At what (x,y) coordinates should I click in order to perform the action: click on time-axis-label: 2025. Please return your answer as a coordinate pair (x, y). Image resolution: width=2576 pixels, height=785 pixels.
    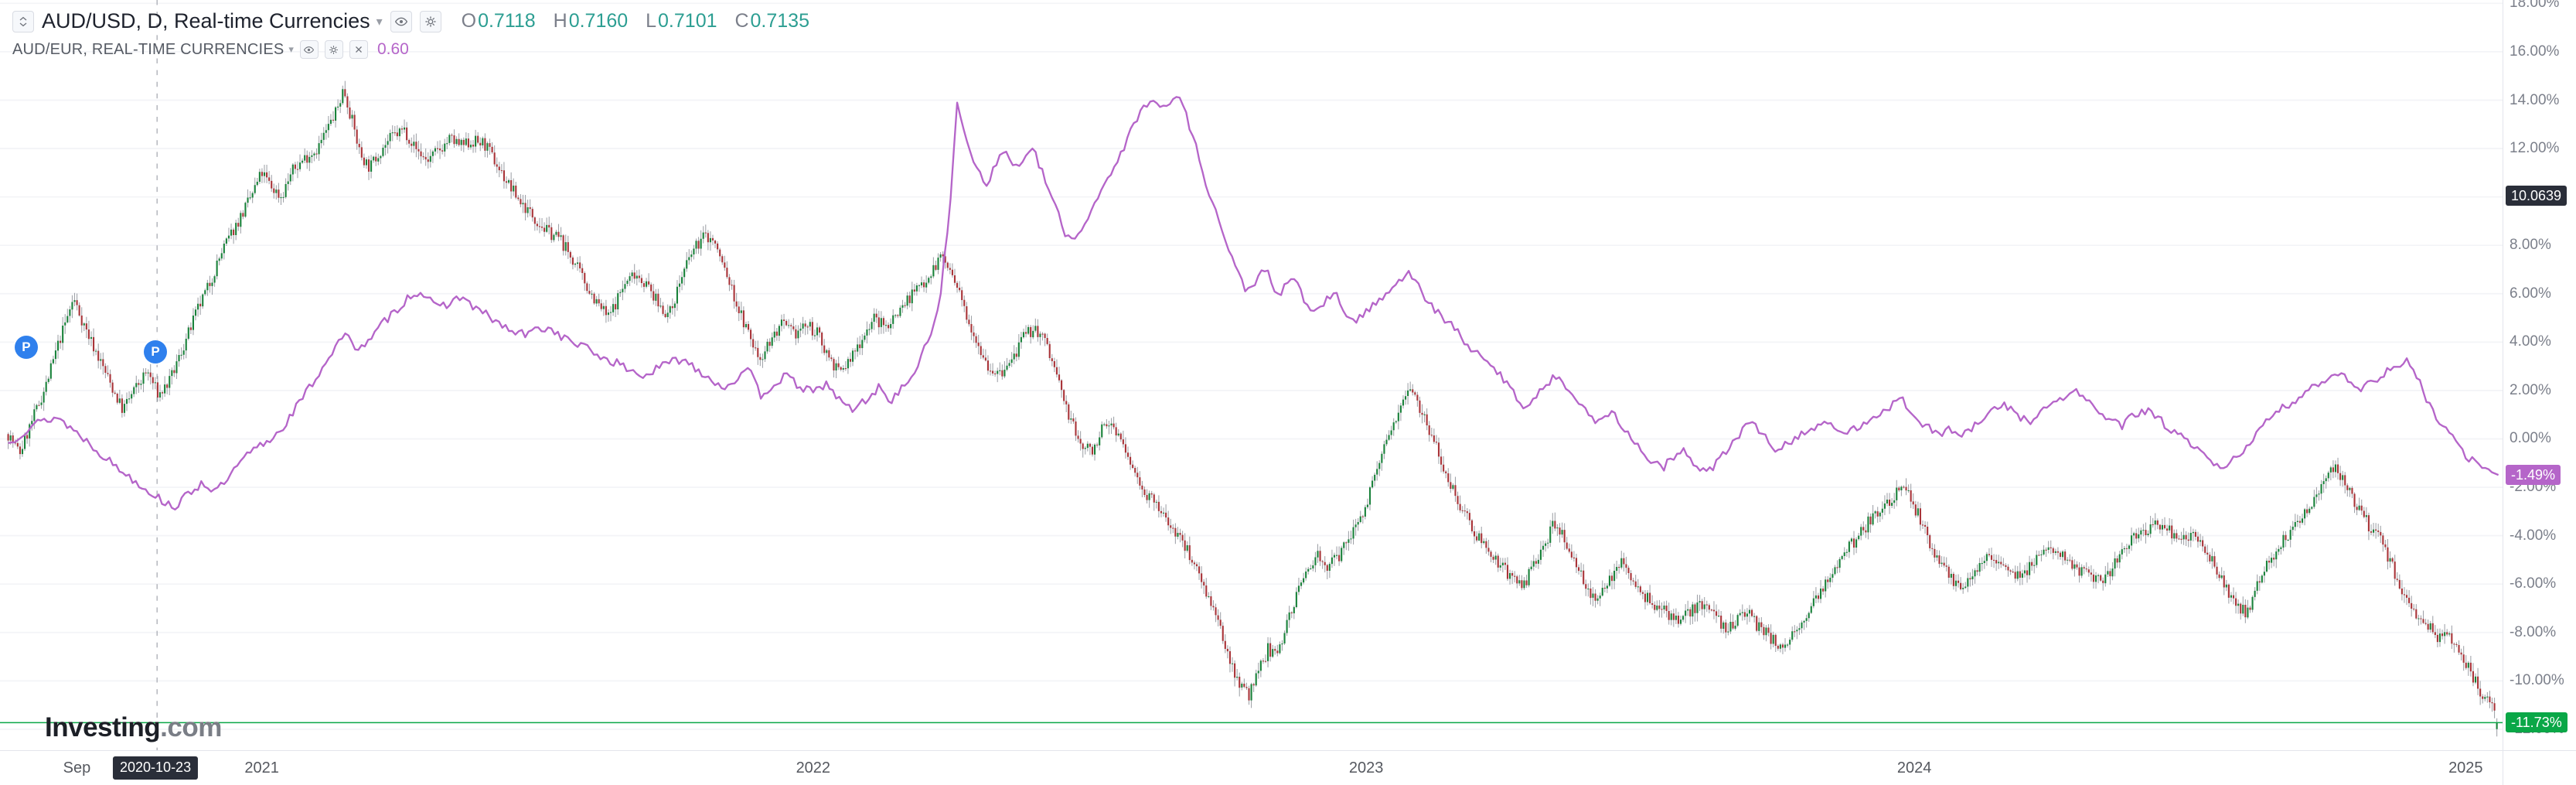
    Looking at the image, I should click on (2465, 767).